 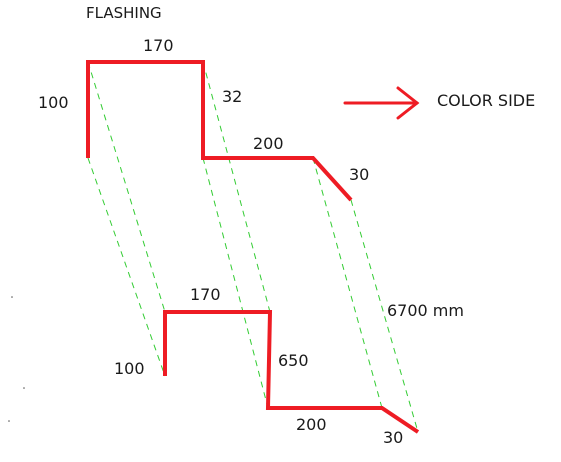 What do you see at coordinates (486, 100) in the screenshot?
I see `annotation-color-side: COLOR SIDE` at bounding box center [486, 100].